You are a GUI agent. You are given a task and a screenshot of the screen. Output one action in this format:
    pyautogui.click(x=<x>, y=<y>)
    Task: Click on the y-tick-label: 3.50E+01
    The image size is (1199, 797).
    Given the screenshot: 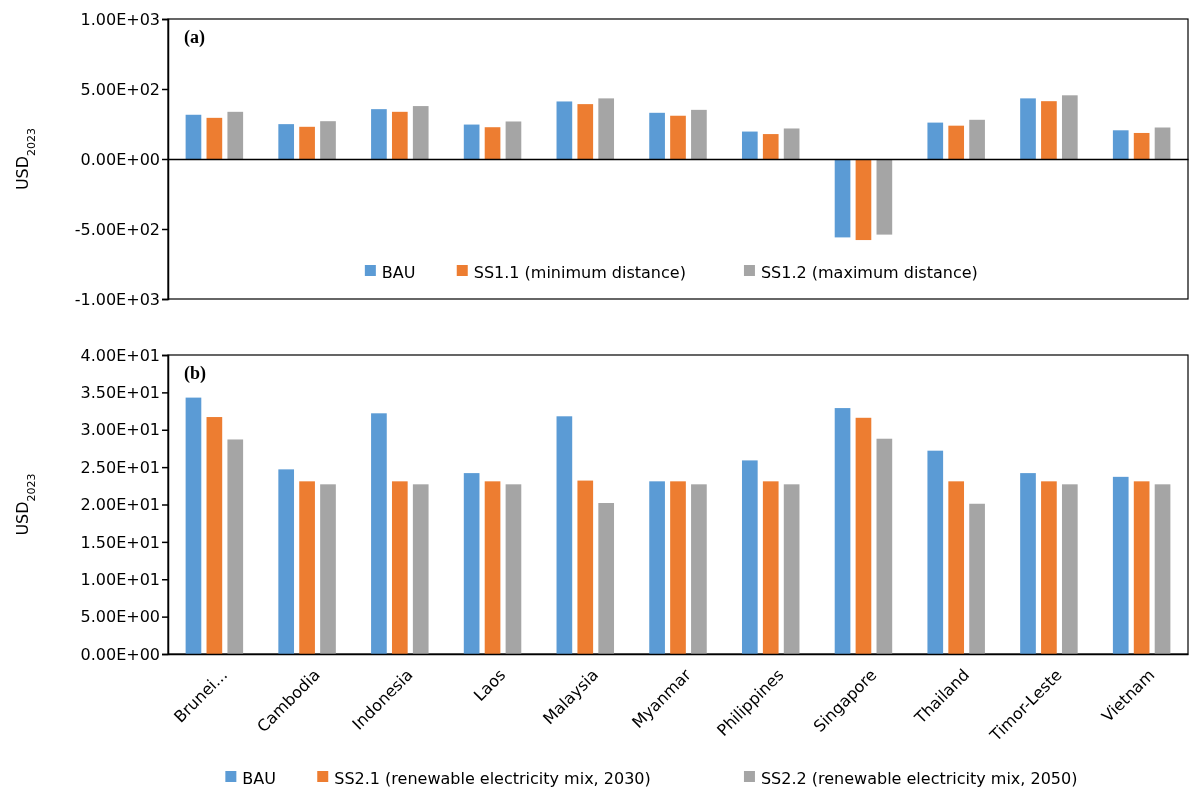 What is the action you would take?
    pyautogui.click(x=120, y=392)
    